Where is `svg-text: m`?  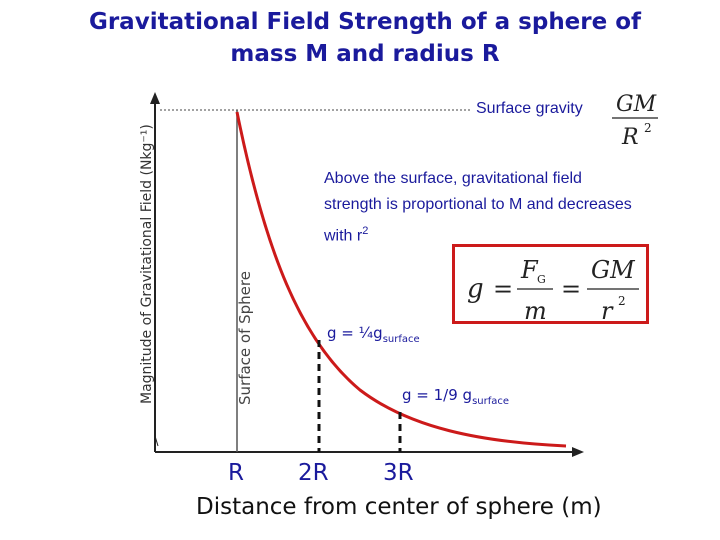
svg-text: m is located at coordinates (535, 311).